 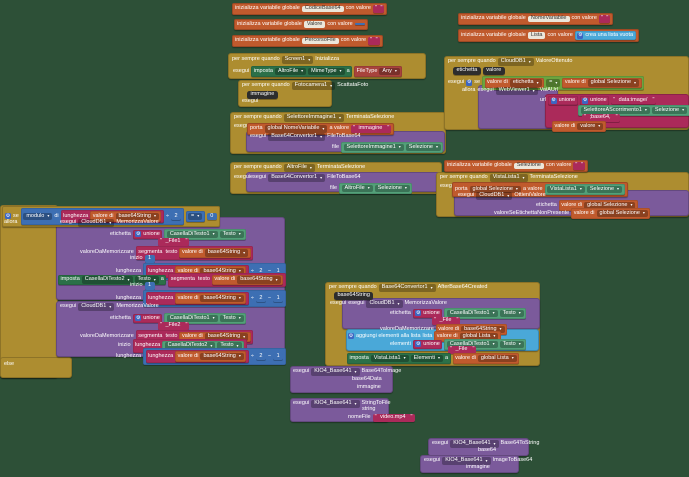 I want to click on get-value-block: valore di etichetta, so click(x=514, y=82).